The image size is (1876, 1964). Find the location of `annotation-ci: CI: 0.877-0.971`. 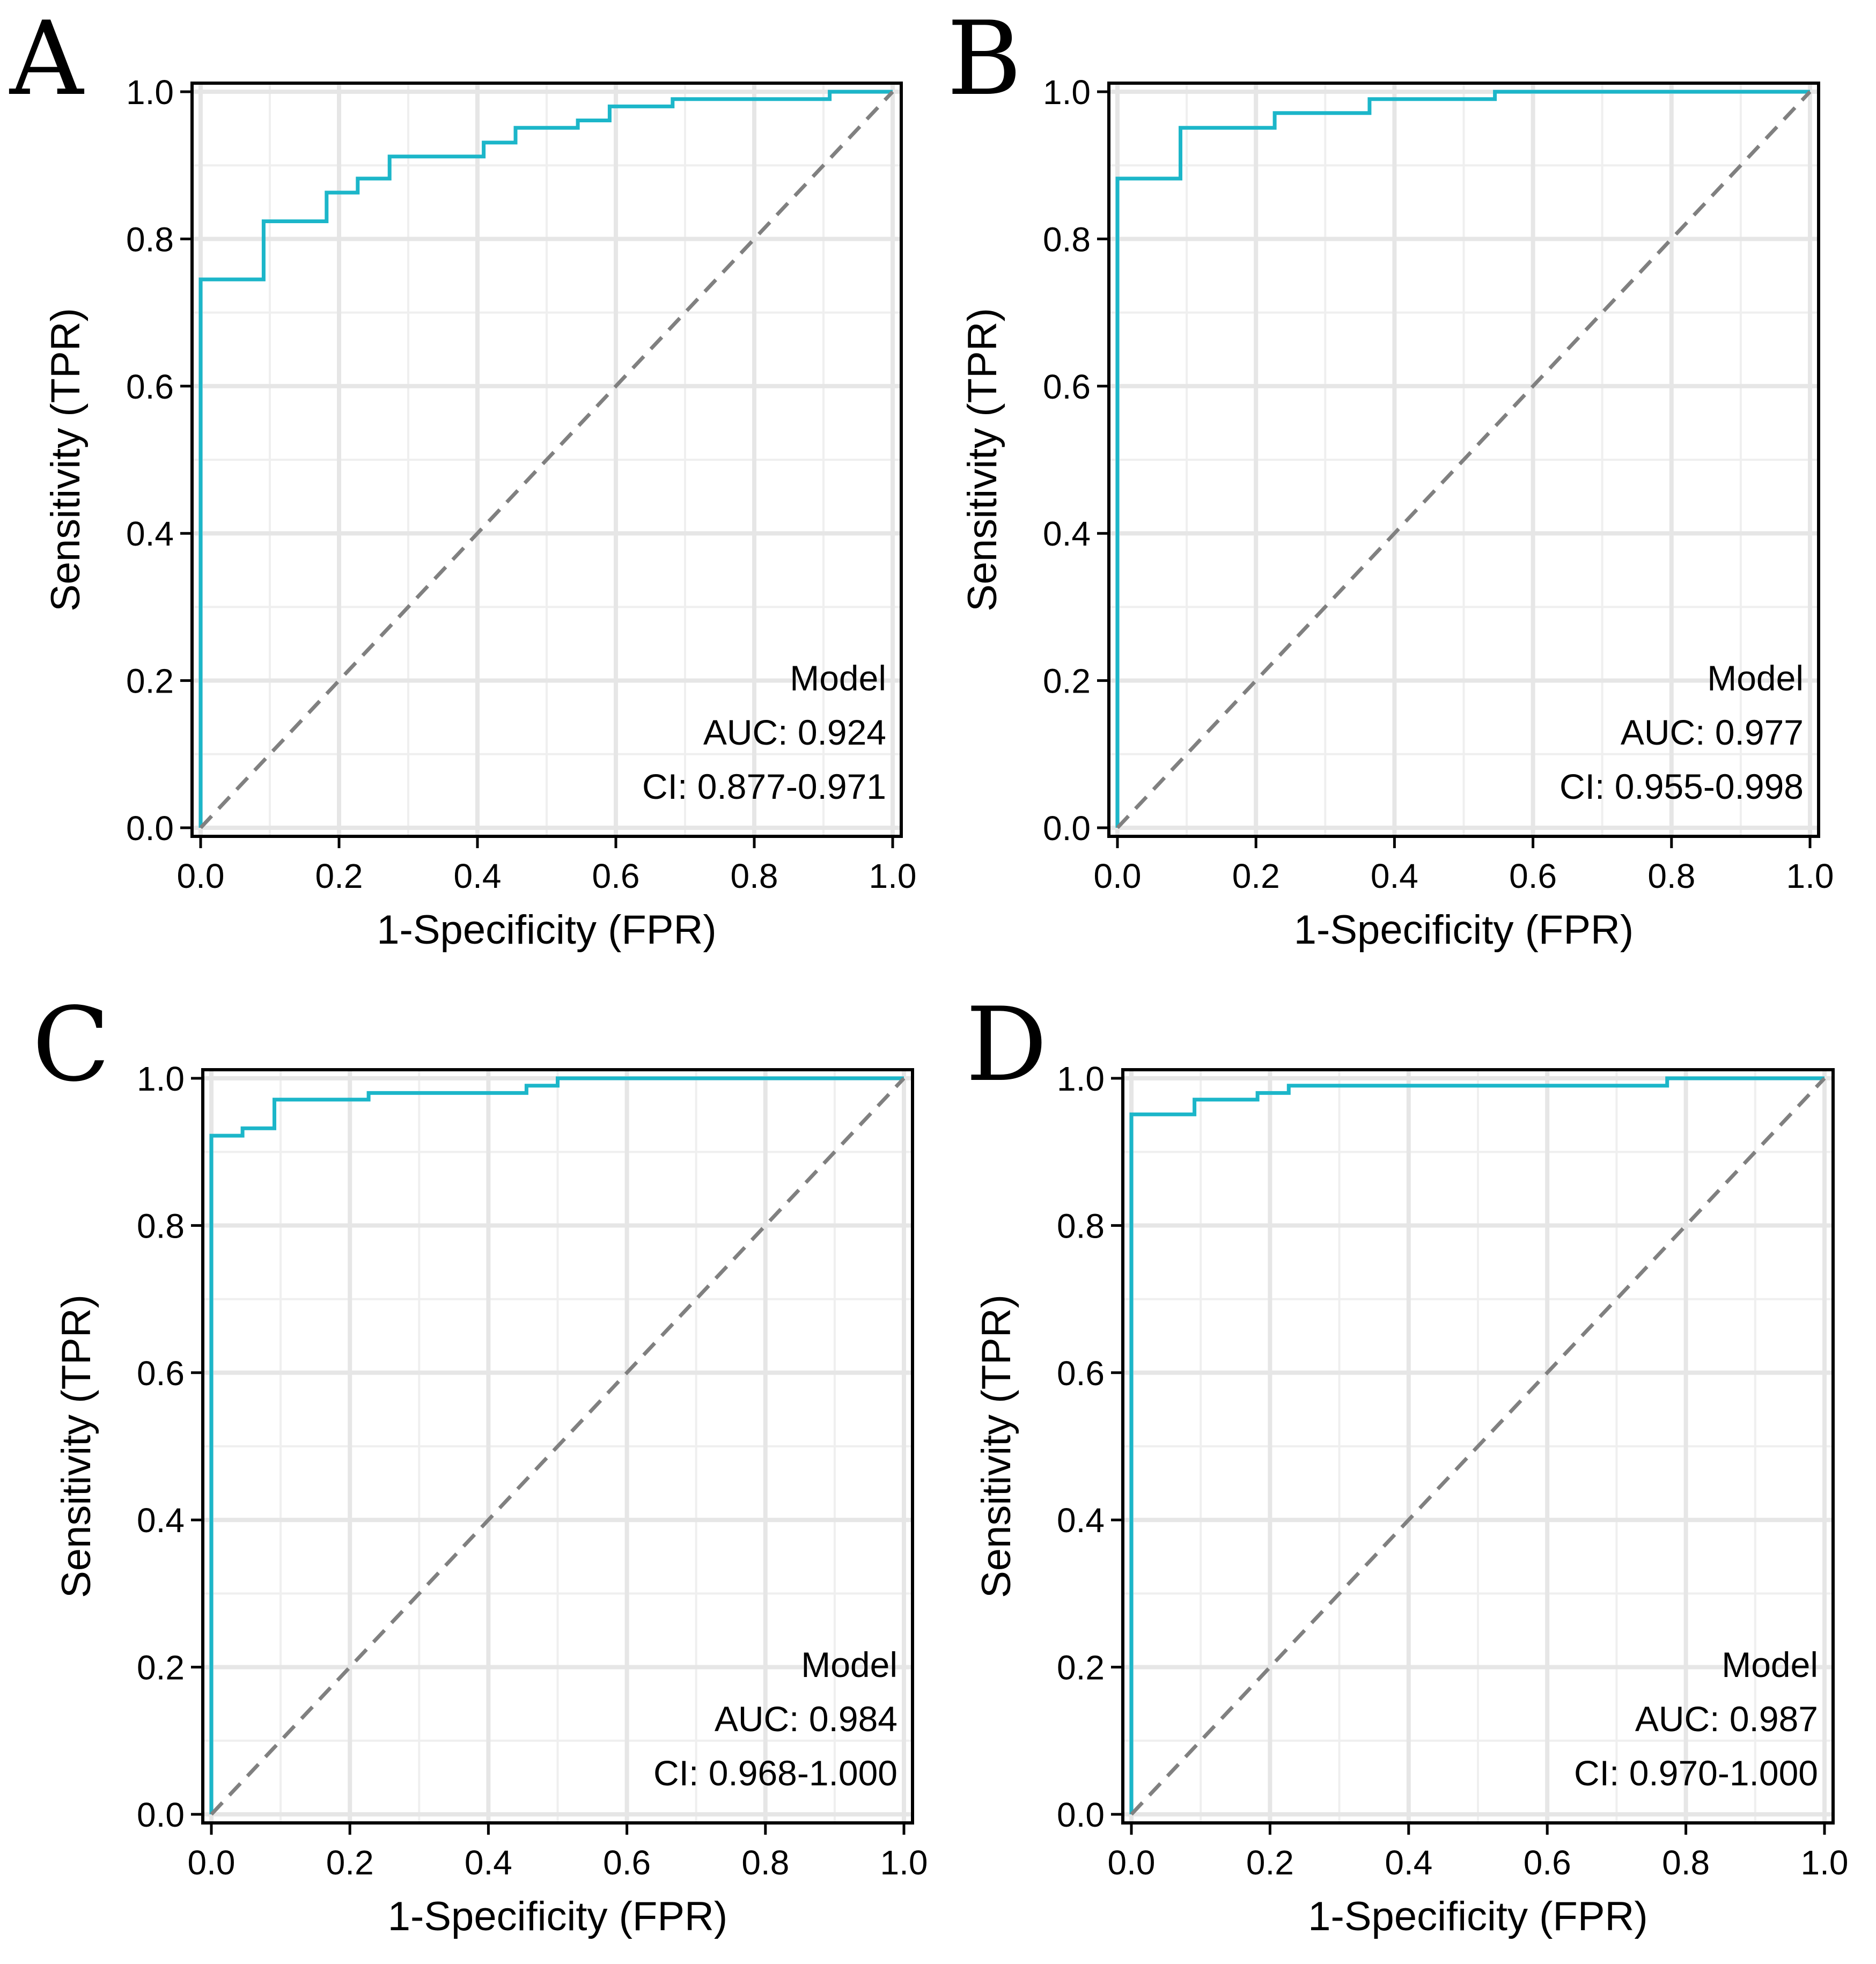

annotation-ci: CI: 0.877-0.971 is located at coordinates (764, 787).